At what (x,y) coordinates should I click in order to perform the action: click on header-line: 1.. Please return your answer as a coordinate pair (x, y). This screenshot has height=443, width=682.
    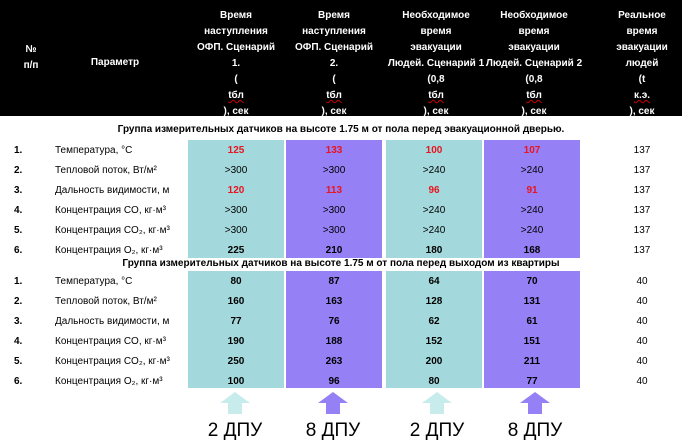
    Looking at the image, I should click on (236, 63).